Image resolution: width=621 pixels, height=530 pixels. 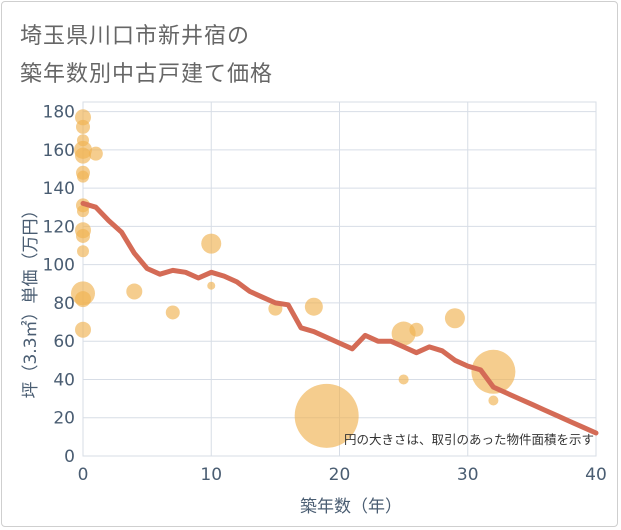 I want to click on y-tick-label: 80, so click(x=64, y=304).